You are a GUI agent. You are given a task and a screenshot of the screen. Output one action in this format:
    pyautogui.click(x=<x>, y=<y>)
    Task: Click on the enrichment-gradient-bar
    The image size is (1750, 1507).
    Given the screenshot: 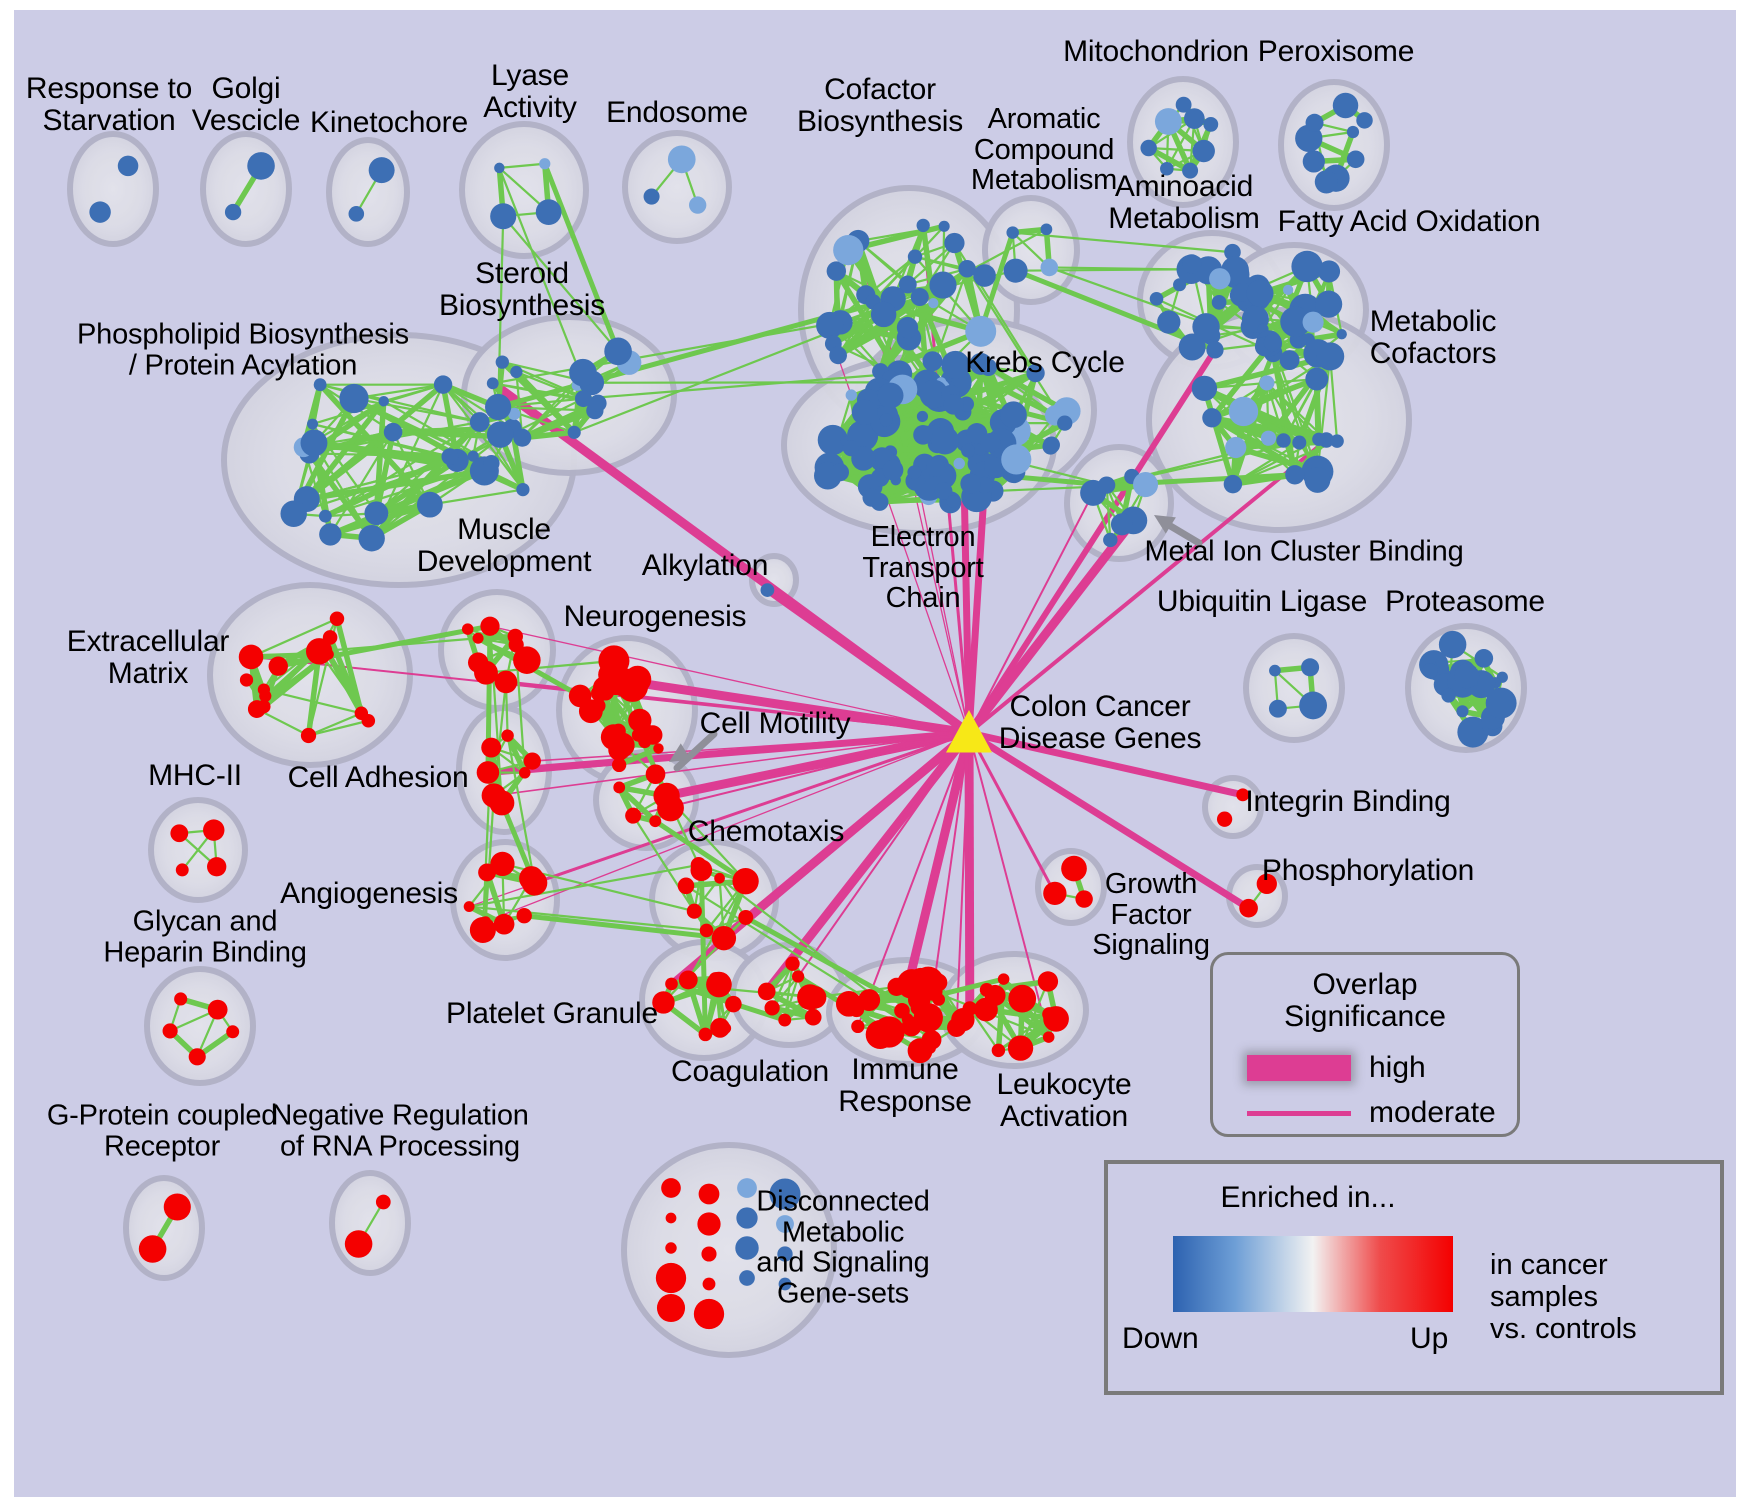 What is the action you would take?
    pyautogui.click(x=1313, y=1274)
    